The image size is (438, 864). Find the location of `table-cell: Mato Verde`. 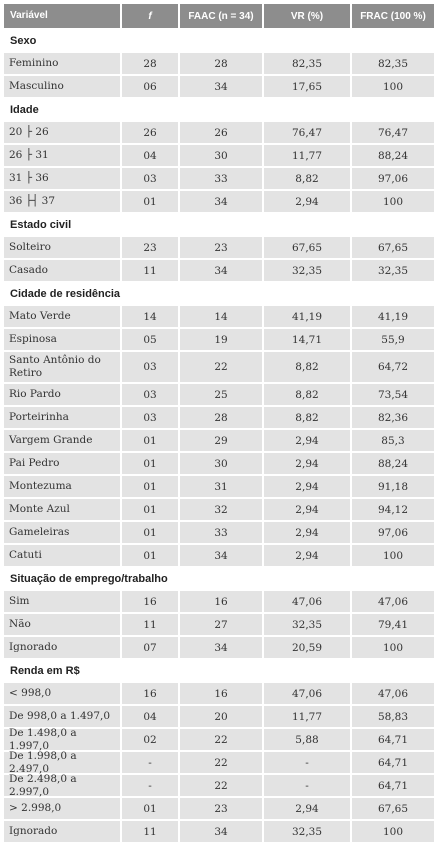

table-cell: Mato Verde is located at coordinates (40, 316).